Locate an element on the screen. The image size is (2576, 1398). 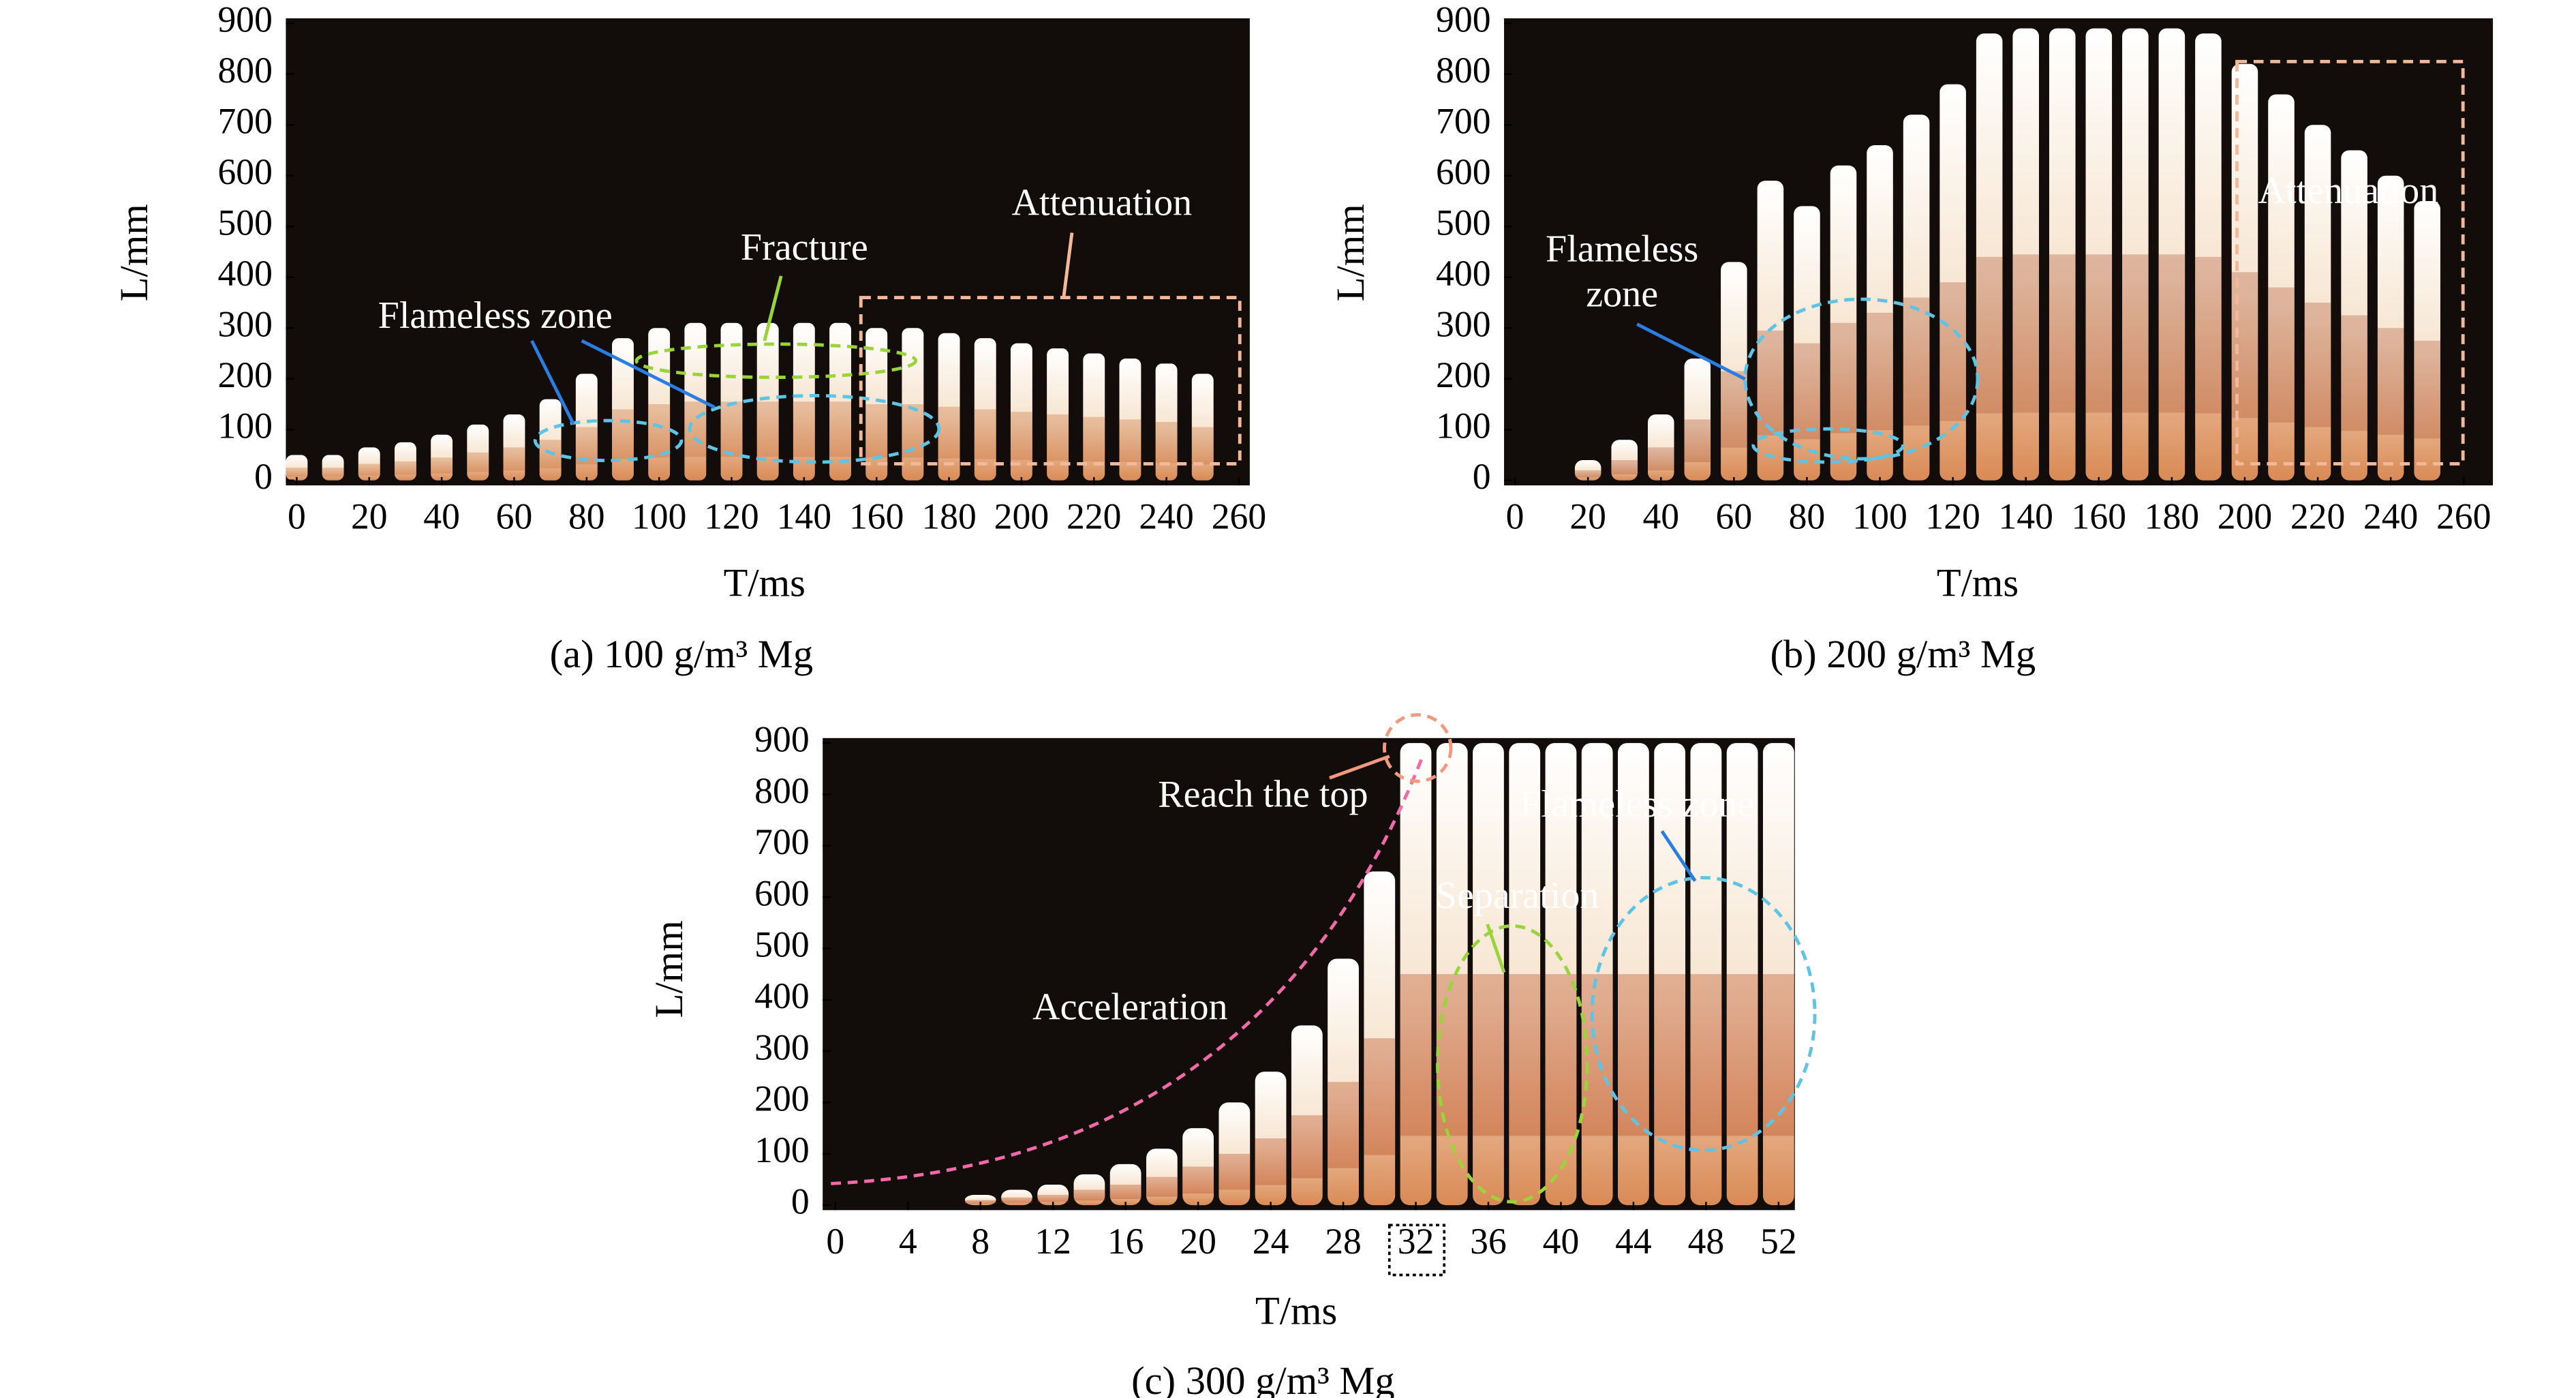
x-tick-label: 260 is located at coordinates (1239, 516).